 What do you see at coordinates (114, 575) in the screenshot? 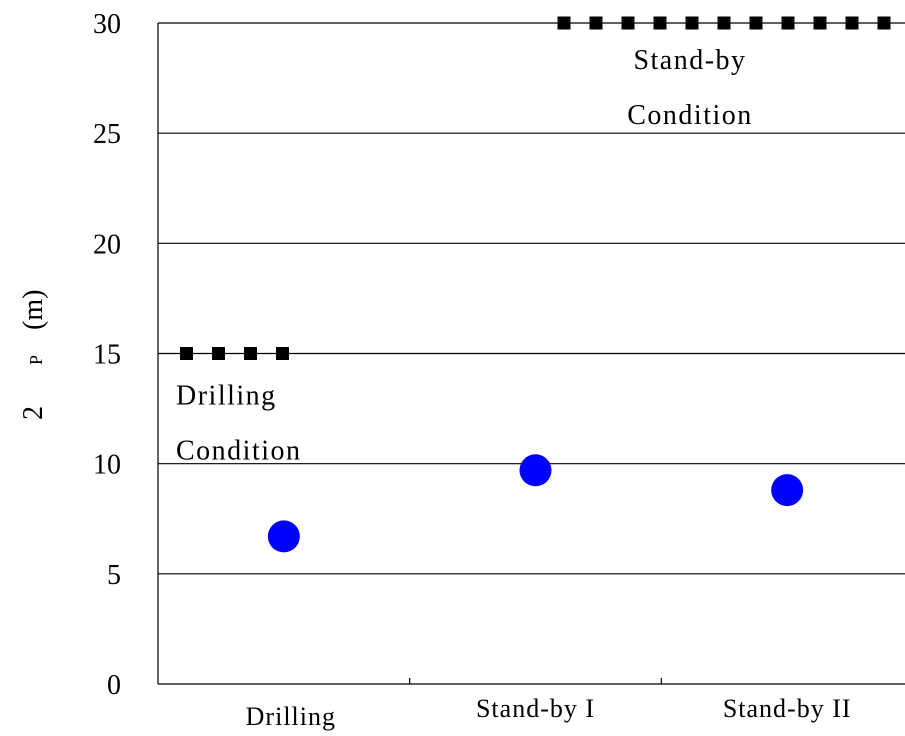
I see `y-tick-label: 5` at bounding box center [114, 575].